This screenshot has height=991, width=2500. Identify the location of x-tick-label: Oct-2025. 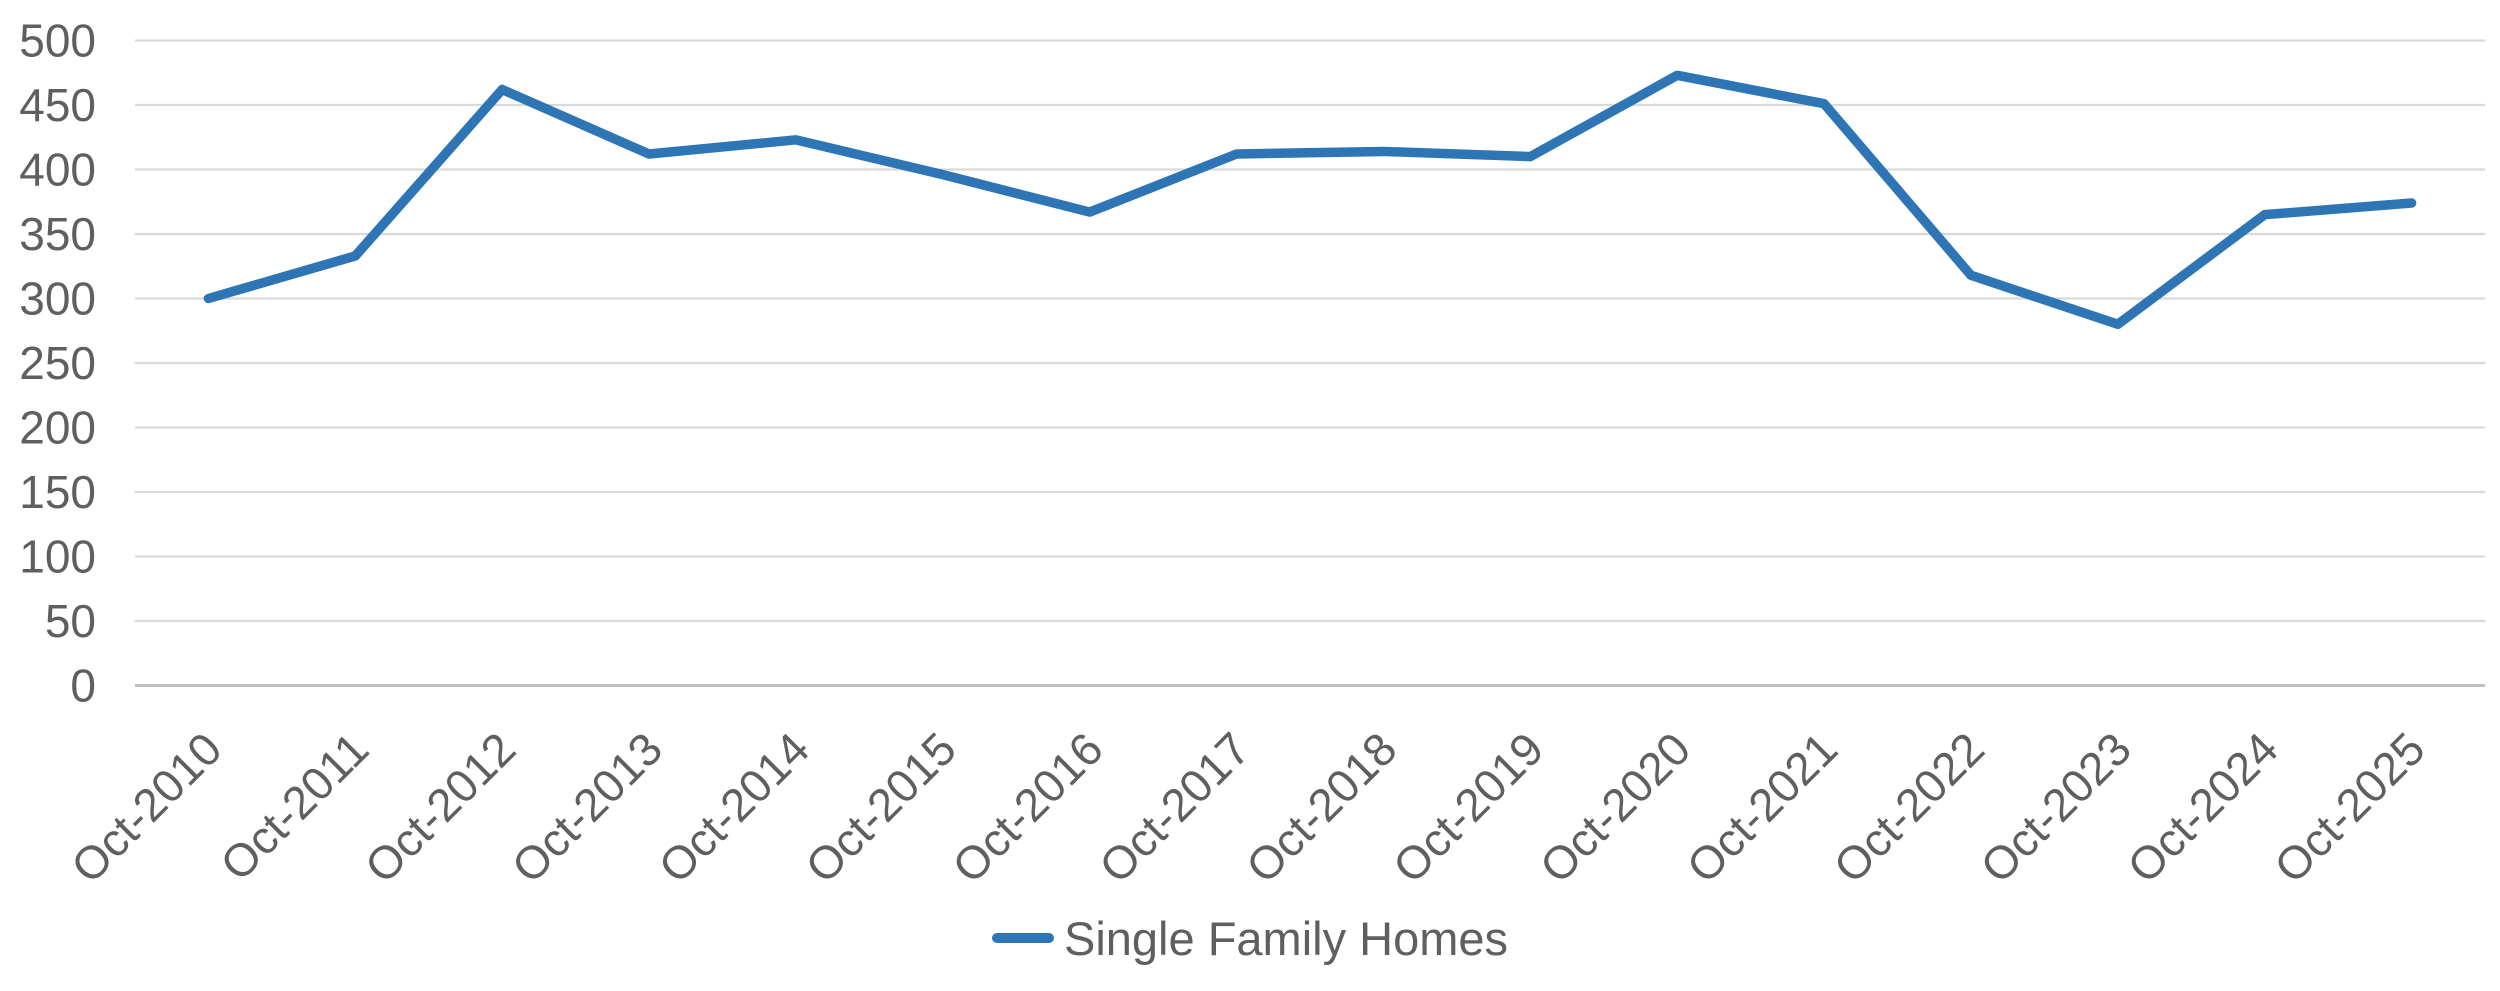
(2349, 807).